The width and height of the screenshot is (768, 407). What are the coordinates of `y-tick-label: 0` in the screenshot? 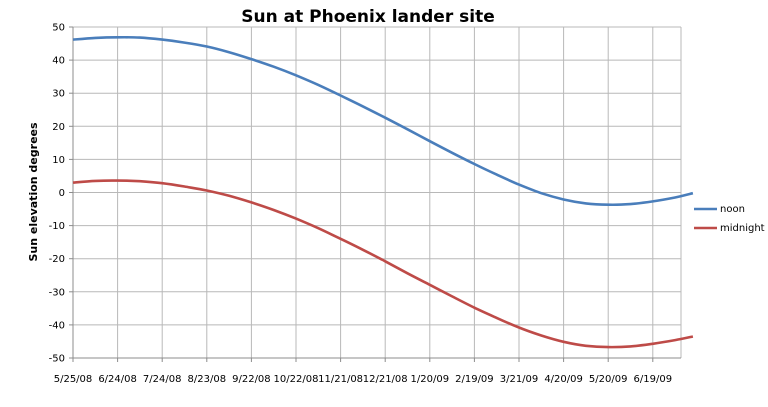 It's located at (62, 193).